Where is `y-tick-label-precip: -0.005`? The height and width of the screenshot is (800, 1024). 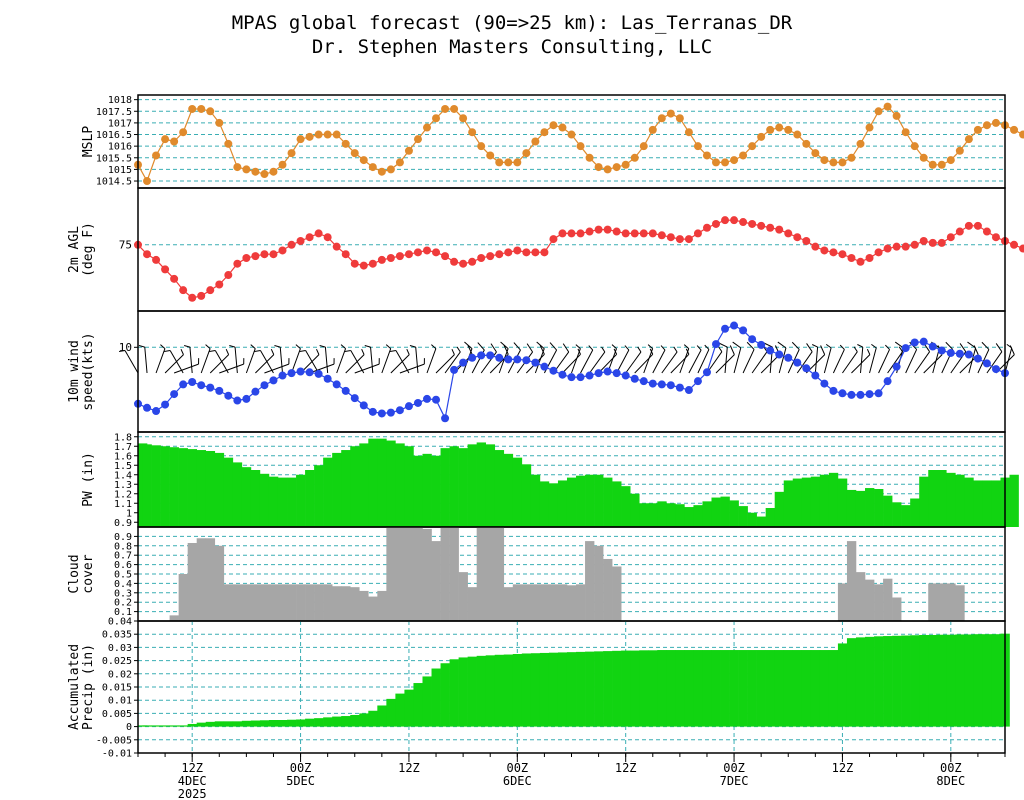
y-tick-label-precip: -0.005 is located at coordinates (114, 740).